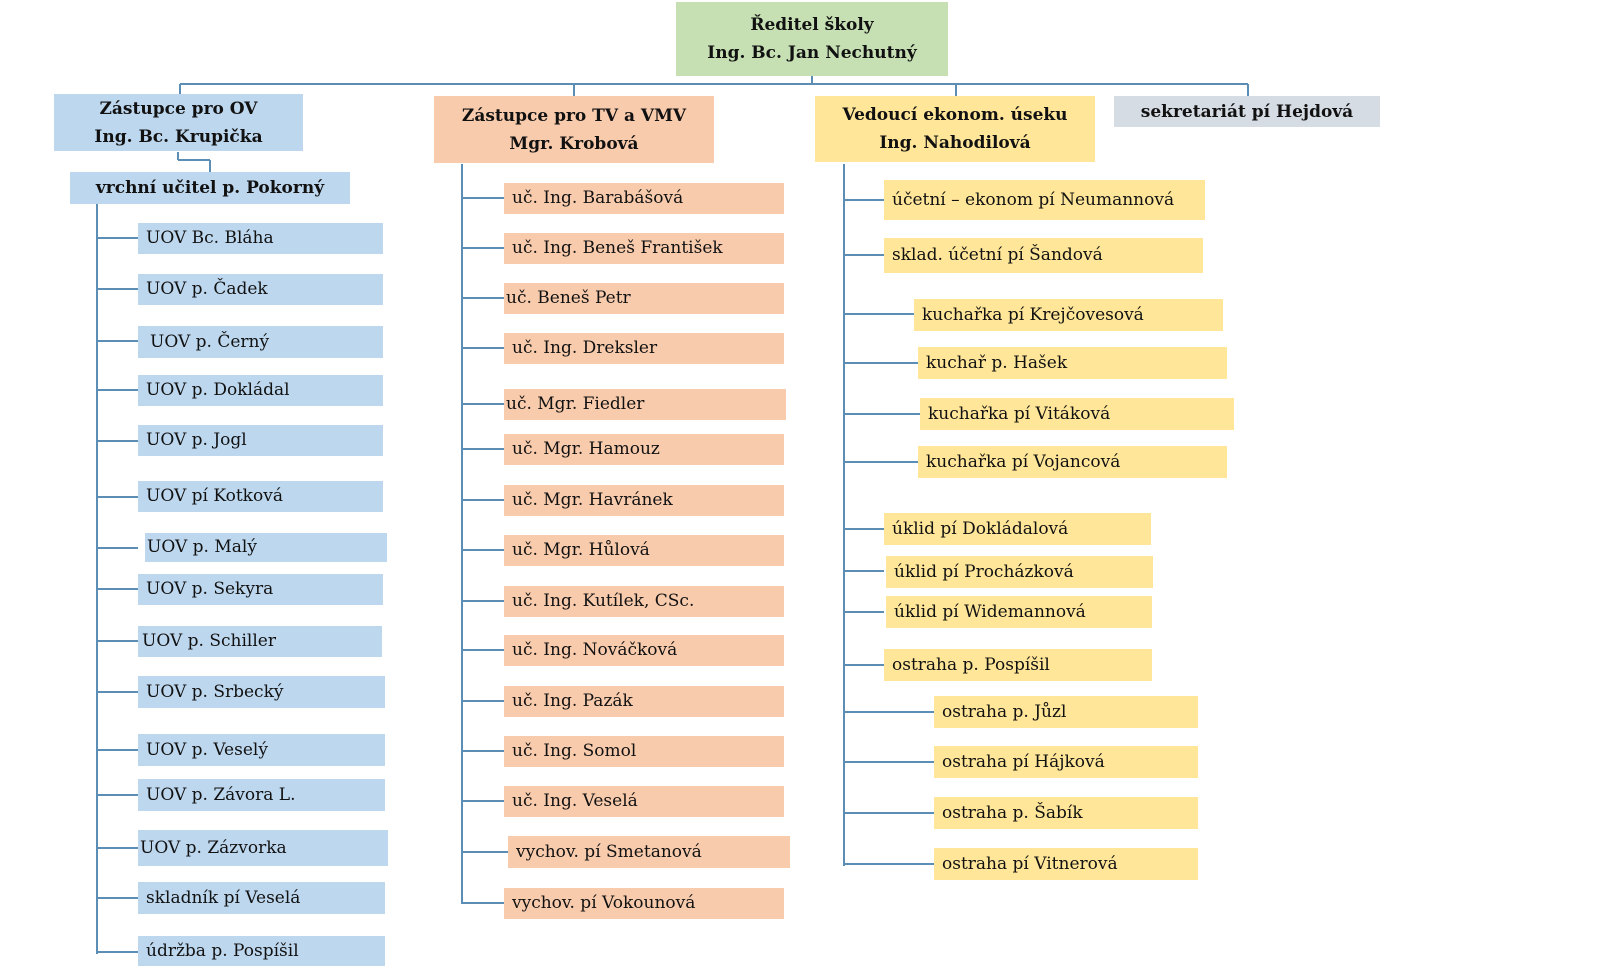 This screenshot has width=1600, height=966. What do you see at coordinates (1066, 813) in the screenshot?
I see `econ-staff-item: ostraha p. Šabík` at bounding box center [1066, 813].